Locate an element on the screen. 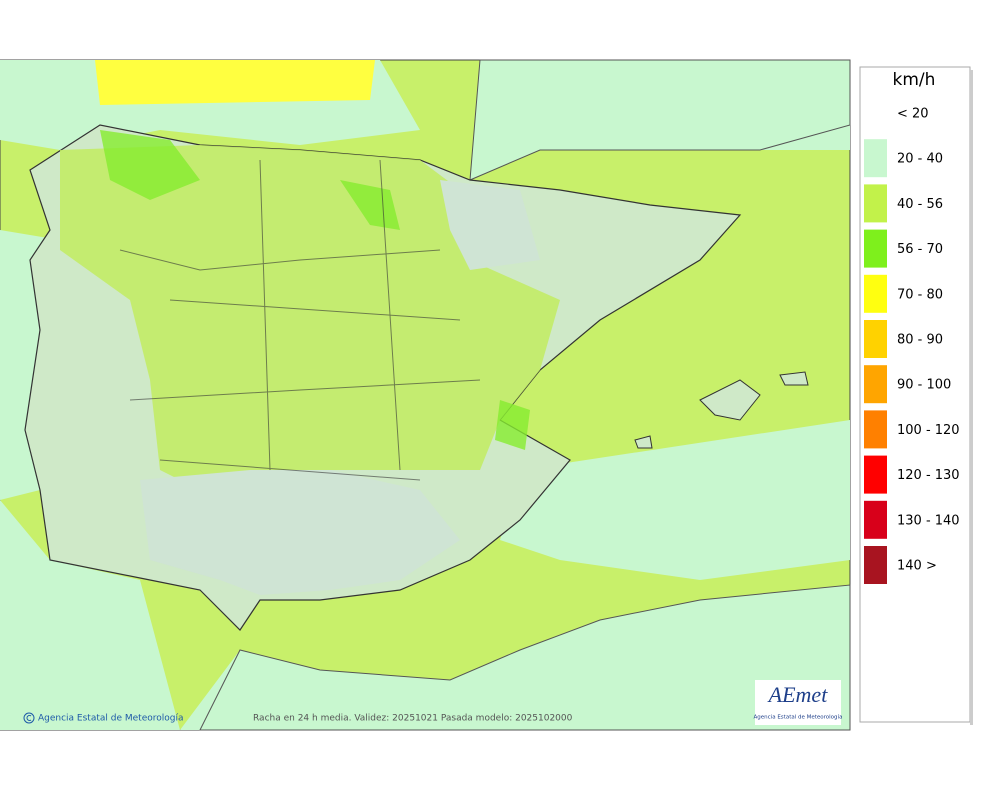 The image size is (1000, 794). logo-box is located at coordinates (798, 702).